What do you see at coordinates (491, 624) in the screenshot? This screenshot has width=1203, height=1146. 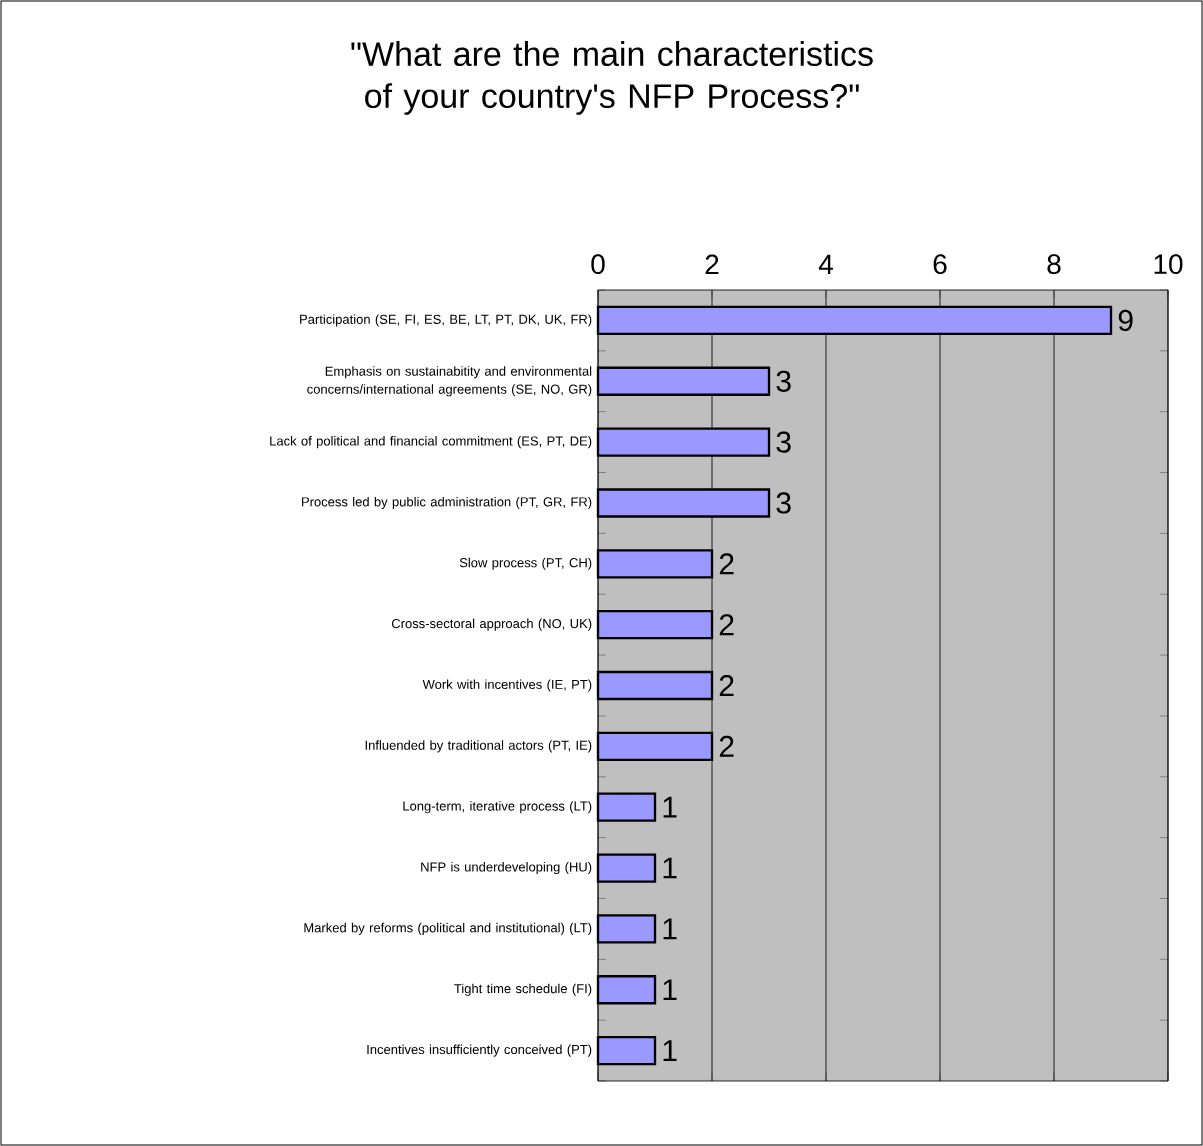 I see `y-tick-label: Cross-sectoral approach (NO, UK)` at bounding box center [491, 624].